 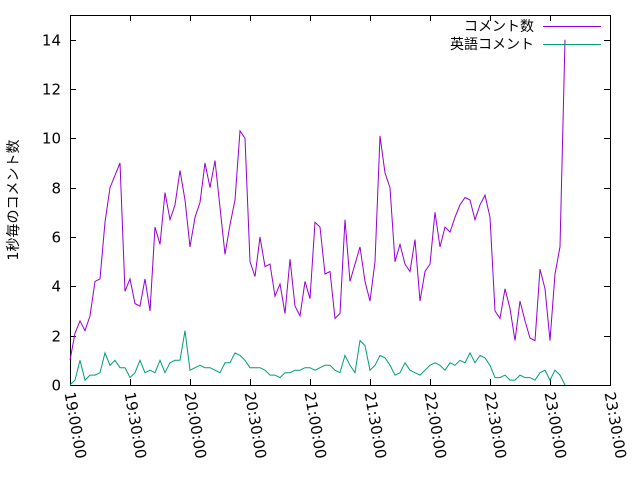 I want to click on x-tick-label: 21:00:00, so click(x=315, y=425).